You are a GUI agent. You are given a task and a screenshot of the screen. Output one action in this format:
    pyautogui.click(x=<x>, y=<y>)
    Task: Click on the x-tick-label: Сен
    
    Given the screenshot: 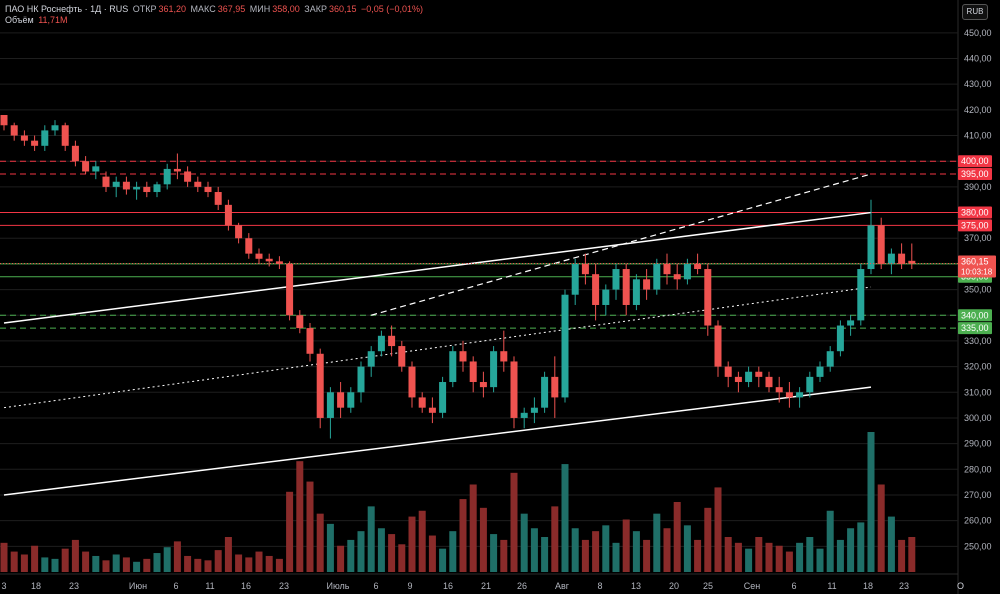 What is the action you would take?
    pyautogui.click(x=752, y=586)
    